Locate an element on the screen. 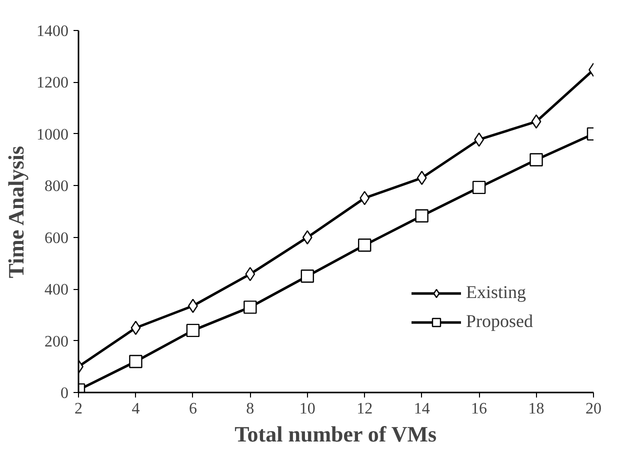 The height and width of the screenshot is (459, 623). y-tick-label: 1400 is located at coordinates (52, 31).